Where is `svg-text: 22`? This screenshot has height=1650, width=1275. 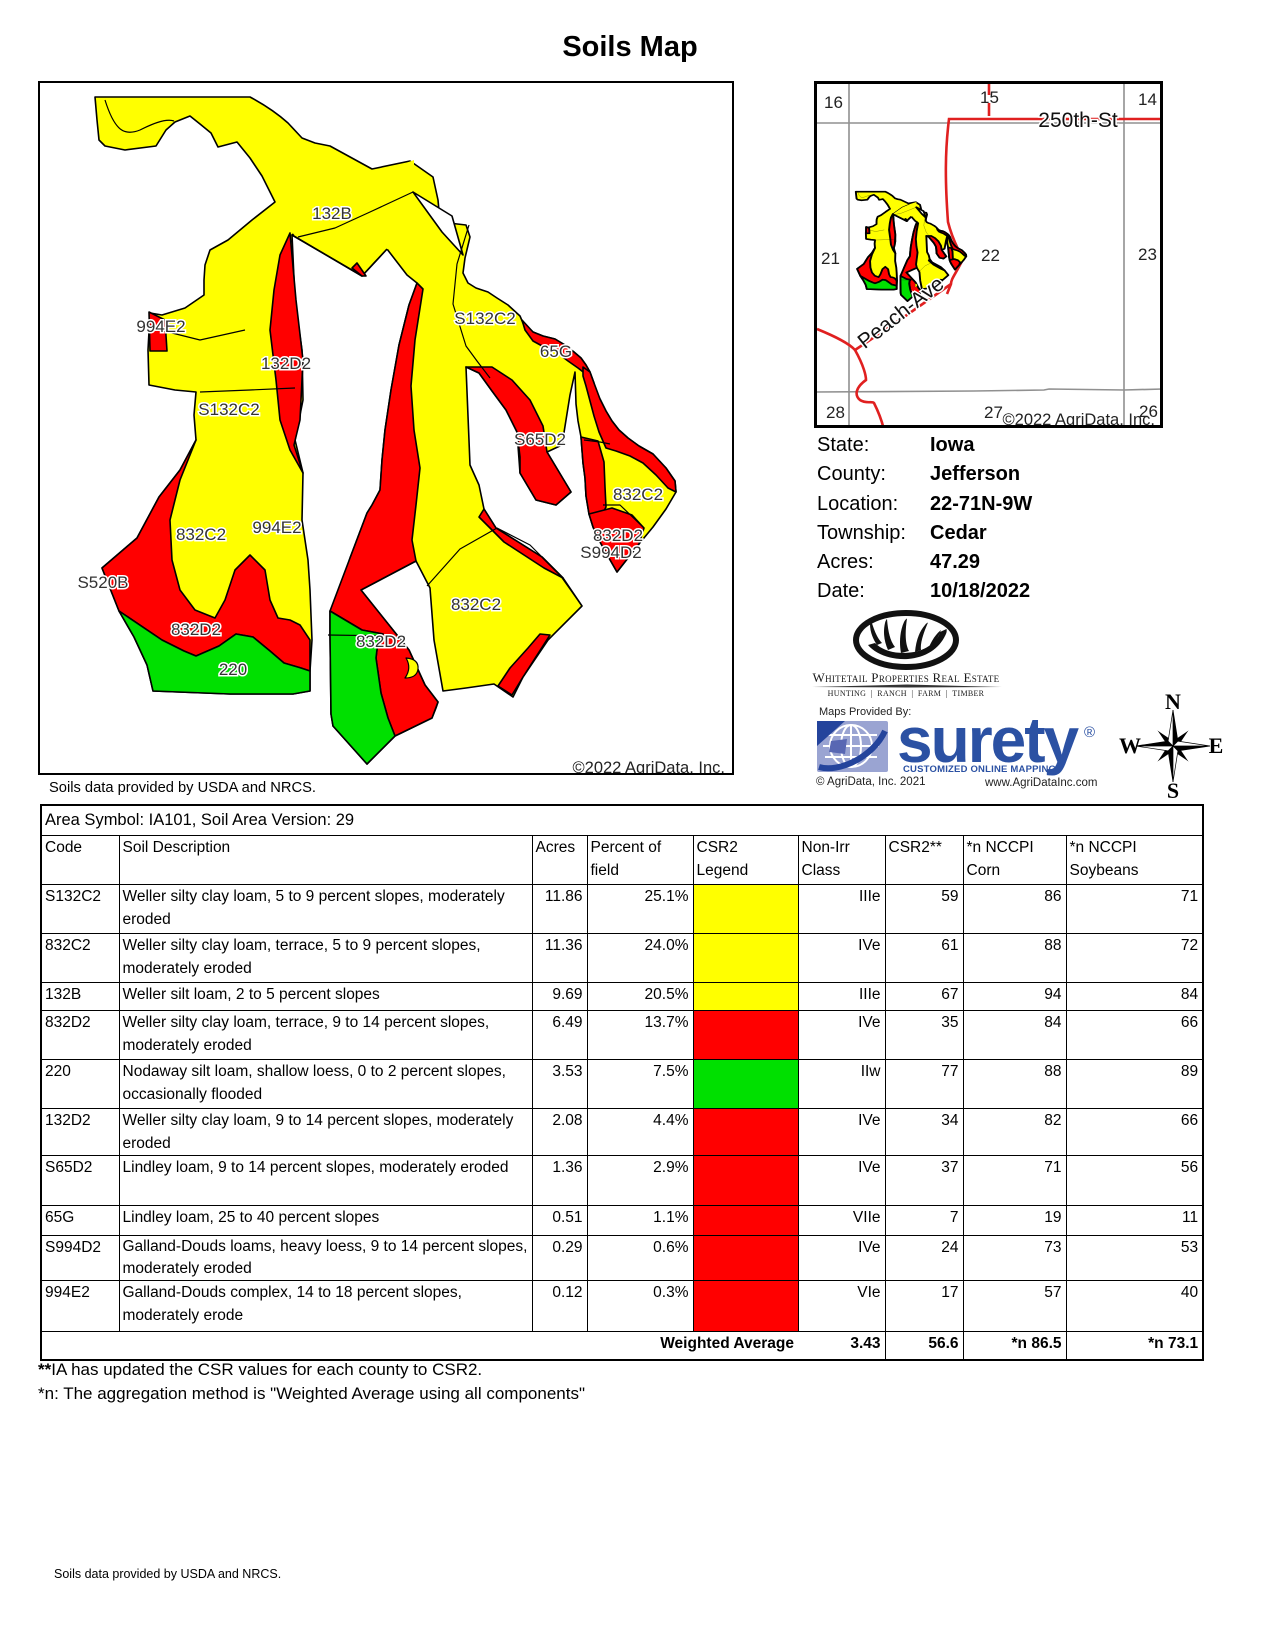
svg-text: 22 is located at coordinates (990, 255).